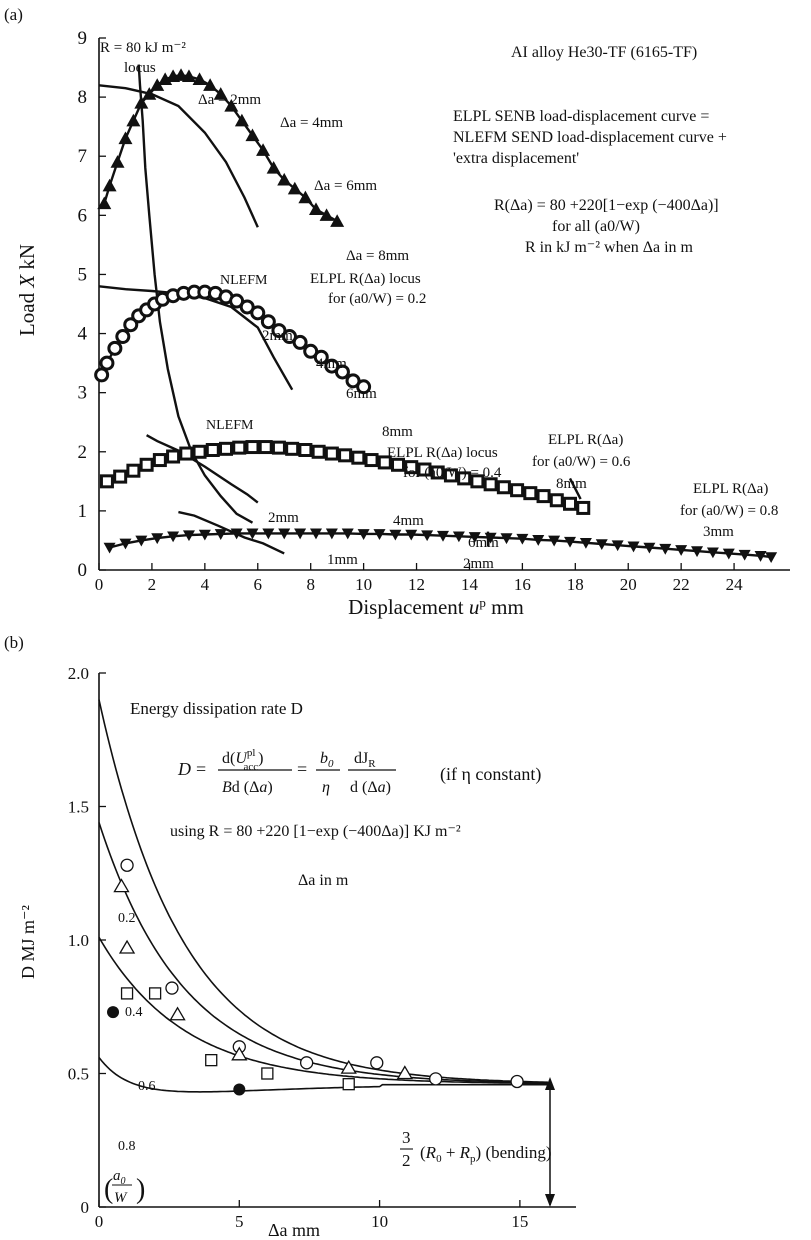  Describe the element at coordinates (345, 477) in the screenshot. I see `series-square` at that location.